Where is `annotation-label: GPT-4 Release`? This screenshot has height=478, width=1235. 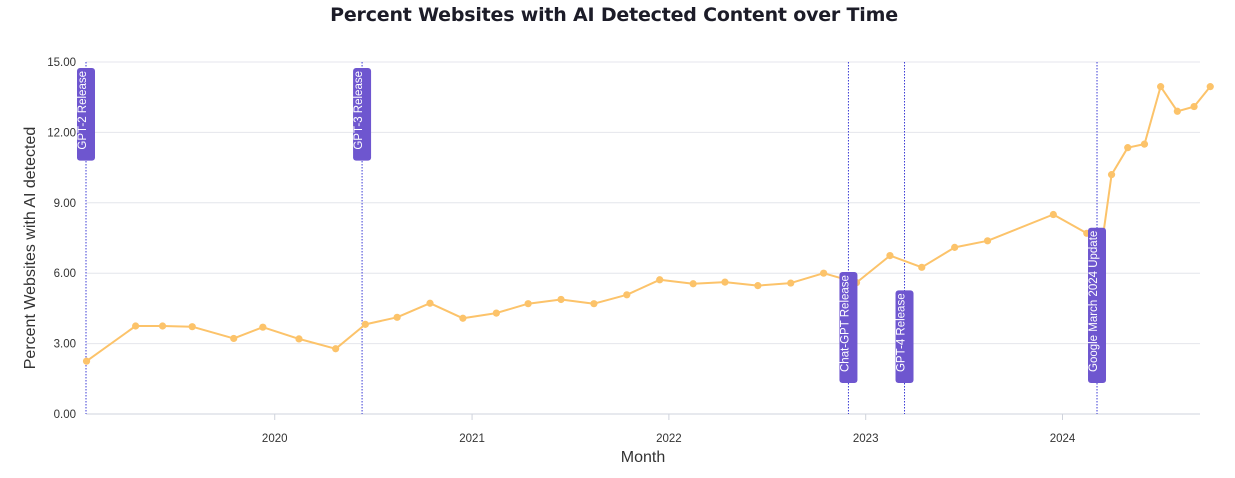 annotation-label: GPT-4 Release is located at coordinates (904, 336).